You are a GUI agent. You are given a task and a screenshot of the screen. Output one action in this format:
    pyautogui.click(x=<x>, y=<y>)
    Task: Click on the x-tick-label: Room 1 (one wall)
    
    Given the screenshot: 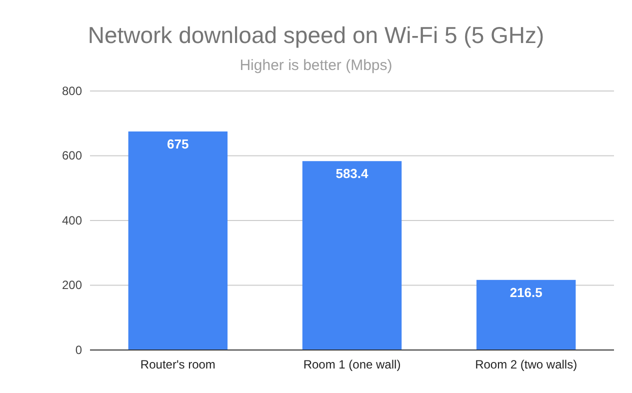 What is the action you would take?
    pyautogui.click(x=352, y=365)
    